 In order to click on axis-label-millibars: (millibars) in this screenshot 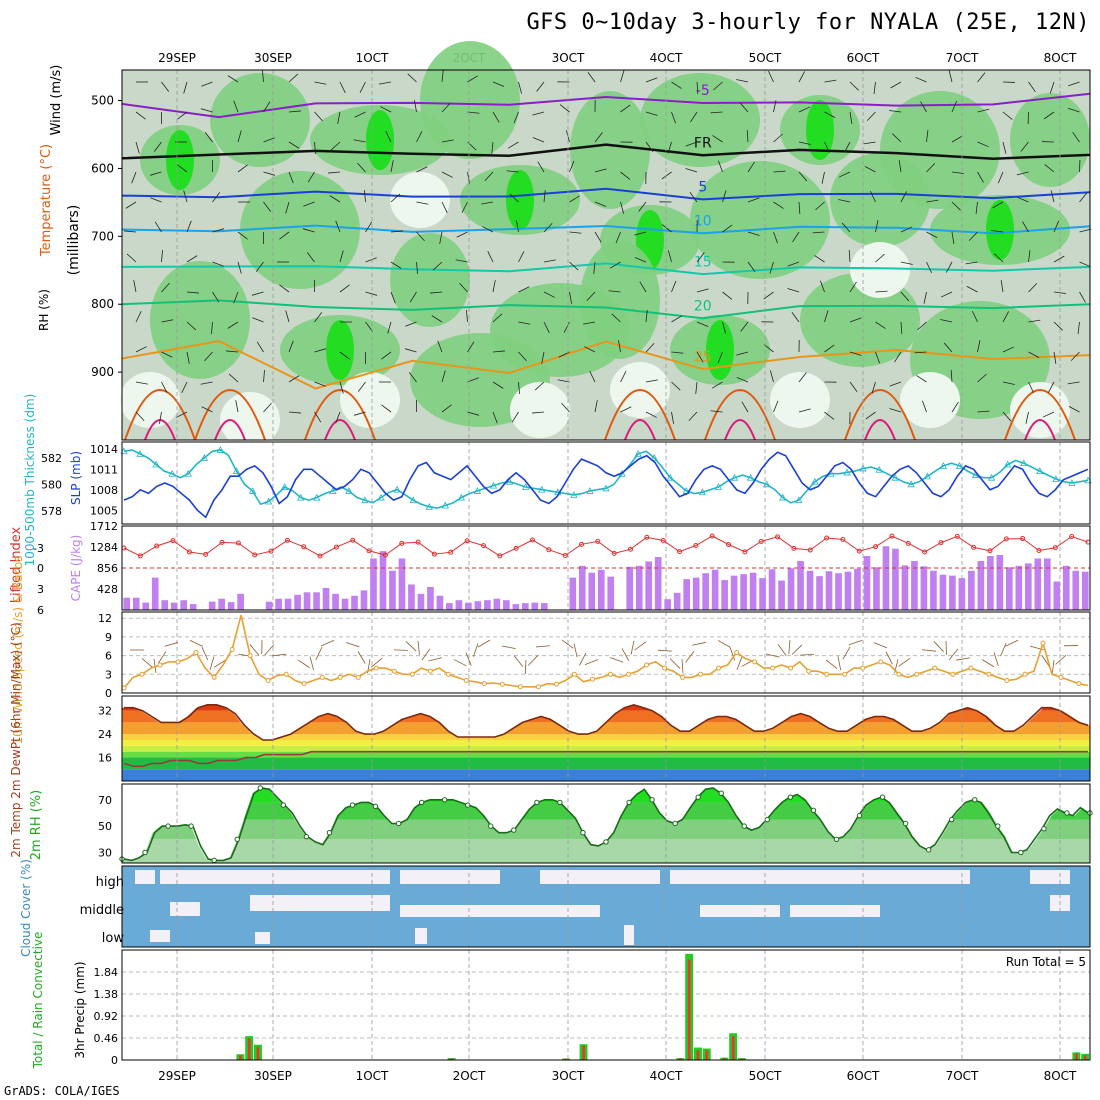, I will do `click(74, 240)`.